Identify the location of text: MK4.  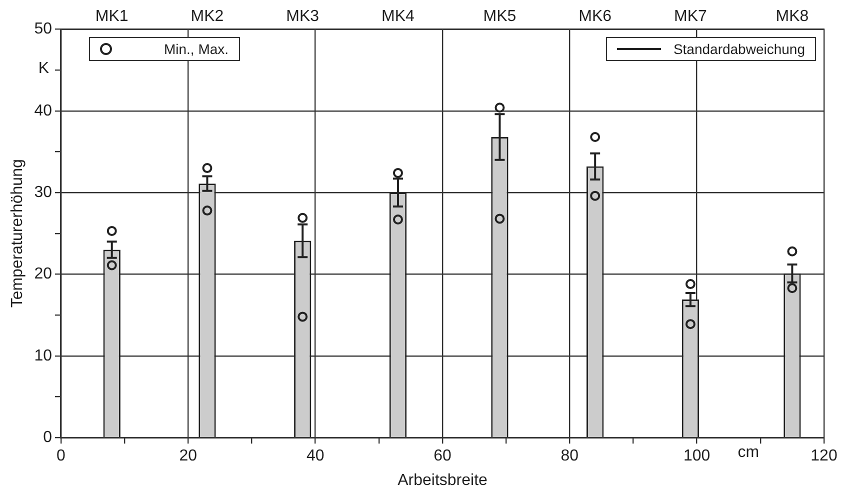
(398, 17).